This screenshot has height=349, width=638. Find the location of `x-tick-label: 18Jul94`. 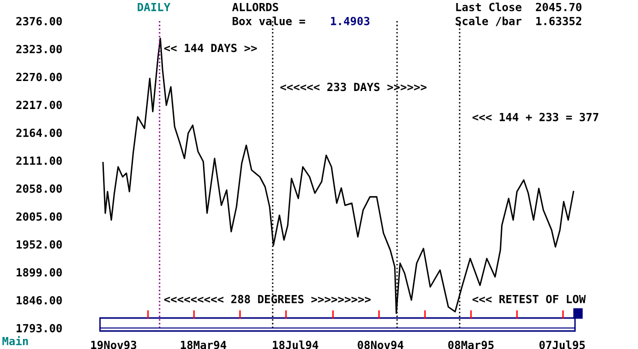

x-tick-label: 18Jul94 is located at coordinates (295, 344).